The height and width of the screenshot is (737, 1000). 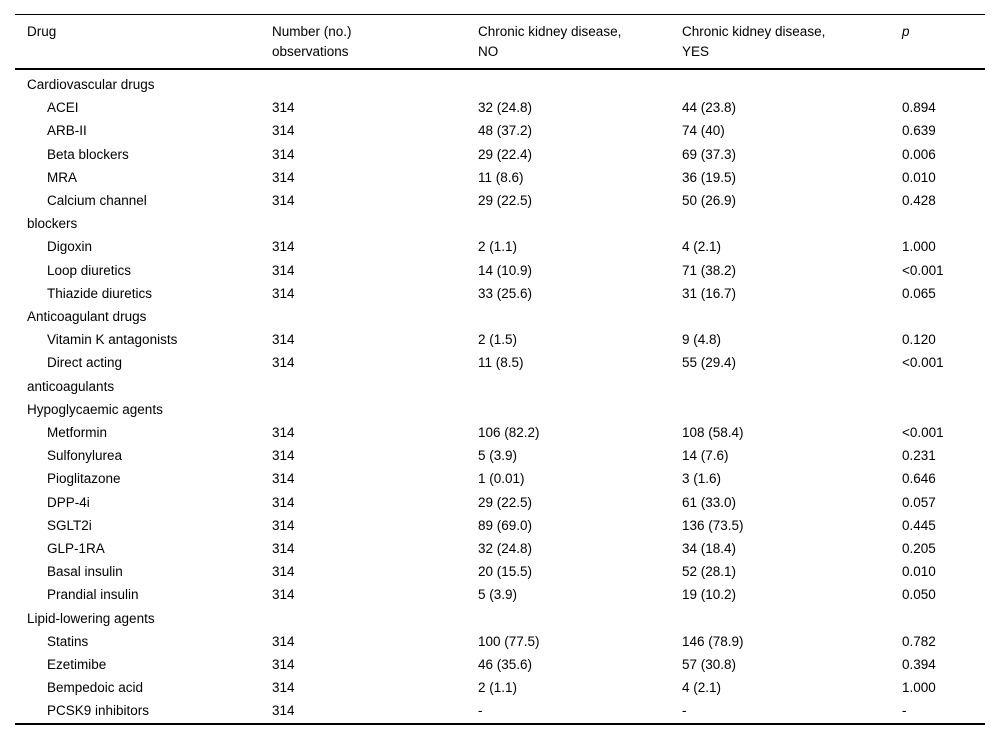 I want to click on ckd-yes-cell: 36 (19.5), so click(x=709, y=177).